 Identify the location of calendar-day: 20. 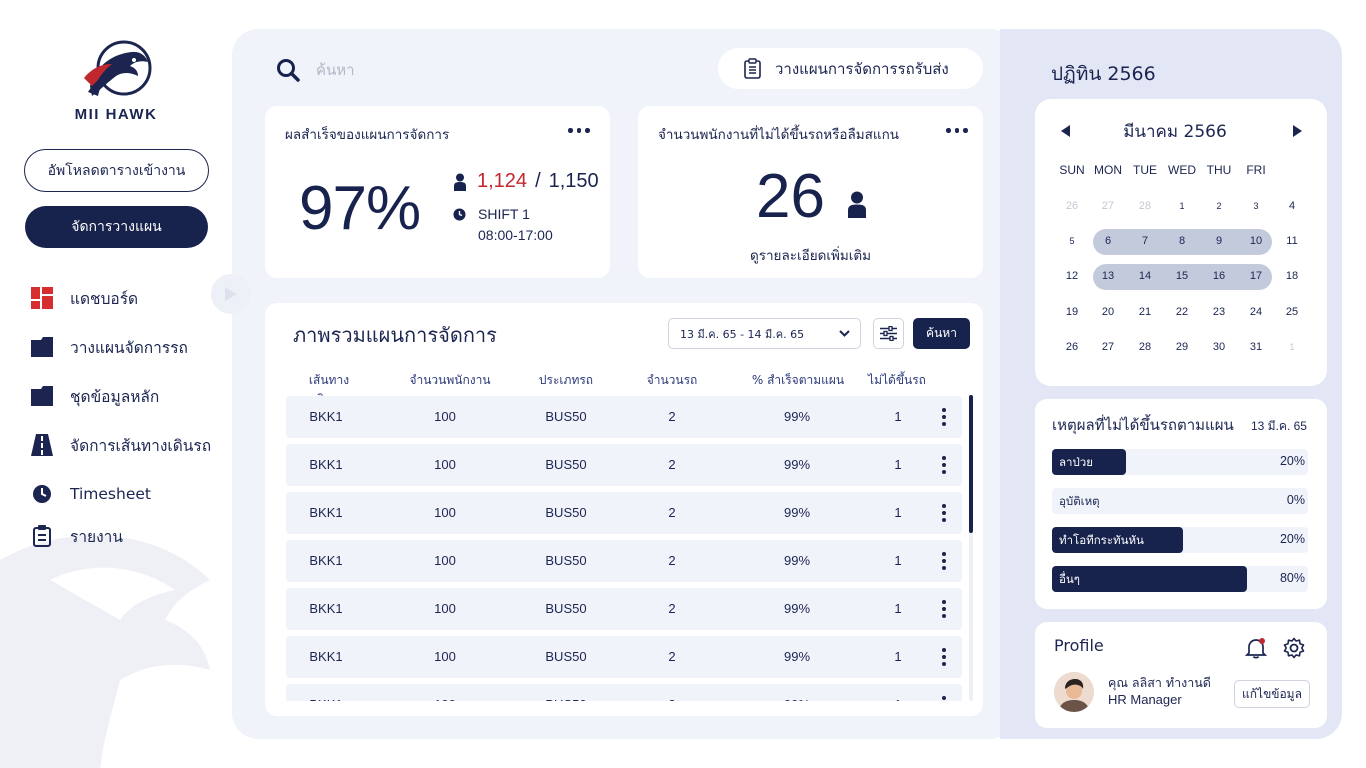
(1108, 312).